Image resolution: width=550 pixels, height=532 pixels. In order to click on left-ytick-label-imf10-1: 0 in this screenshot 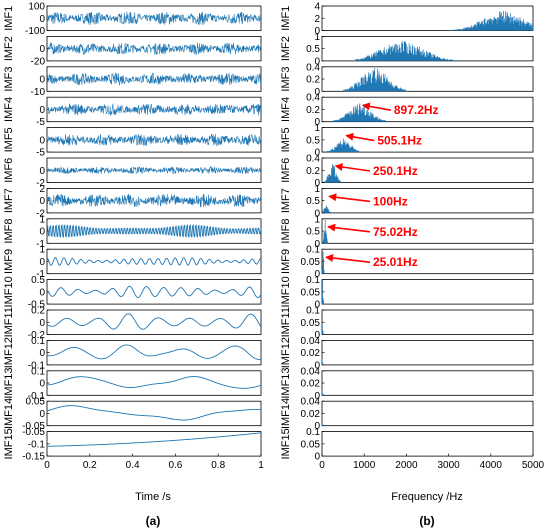, I will do `click(42, 292)`.